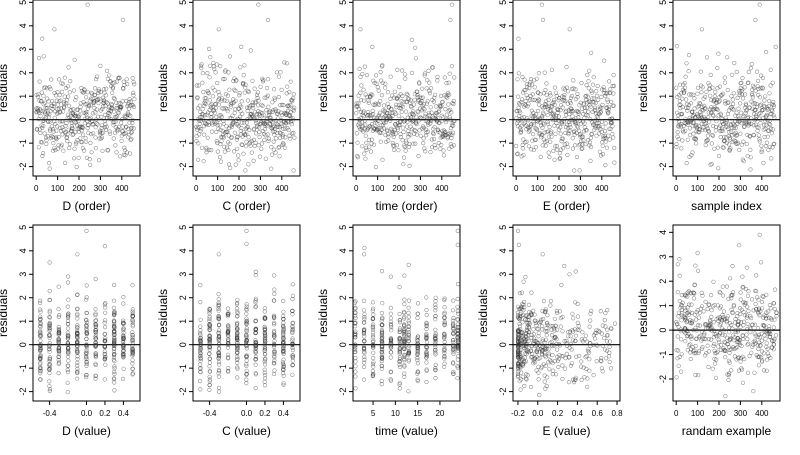 The image size is (800, 455). I want to click on y-tick-label: -1, so click(343, 368).